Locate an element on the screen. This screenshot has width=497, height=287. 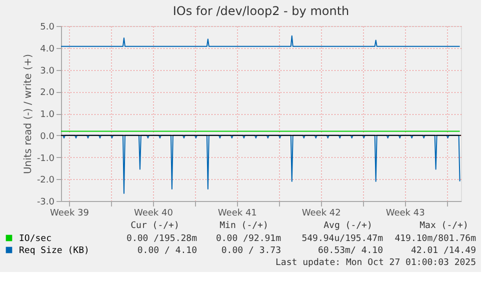
line-series is located at coordinates (260, 41).